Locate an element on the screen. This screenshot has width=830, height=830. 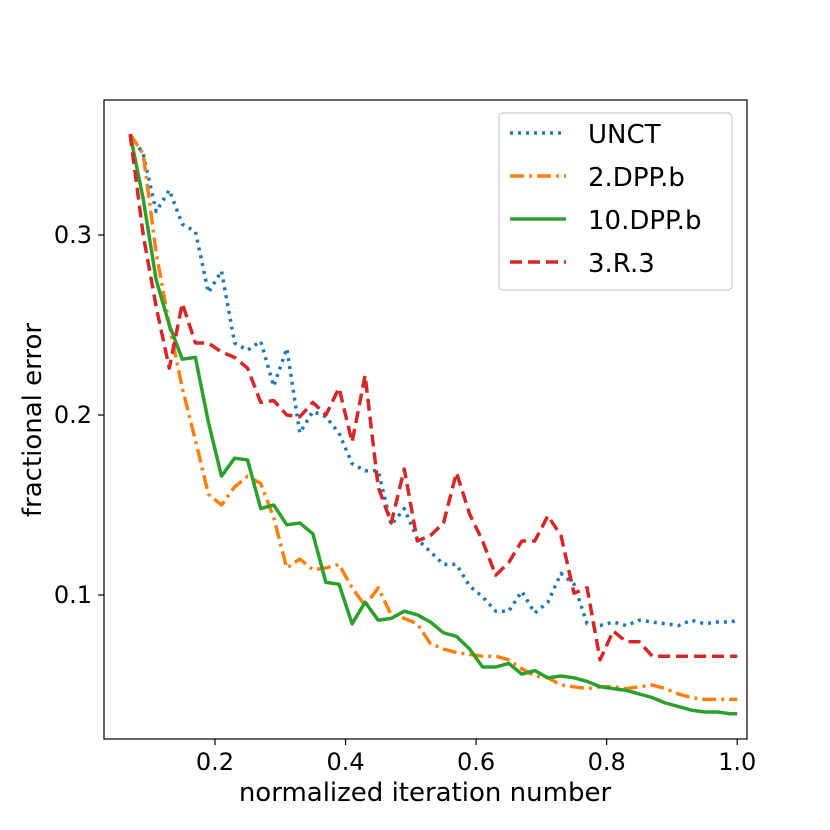
x-tick-label: 0.8 is located at coordinates (607, 762).